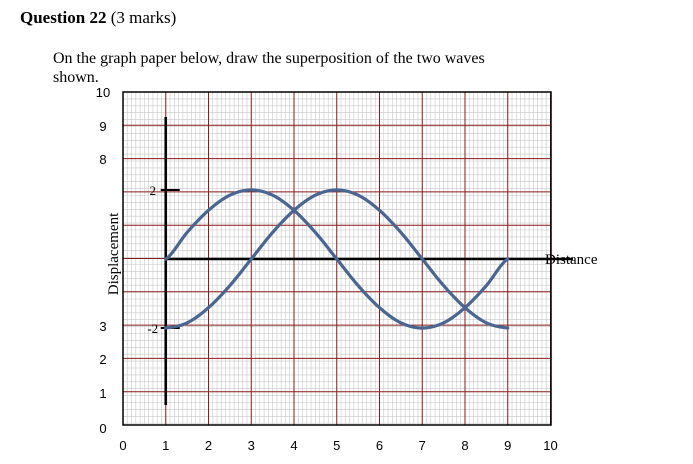 Image resolution: width=693 pixels, height=464 pixels. Describe the element at coordinates (102, 326) in the screenshot. I see `y-tick-label: 3` at that location.